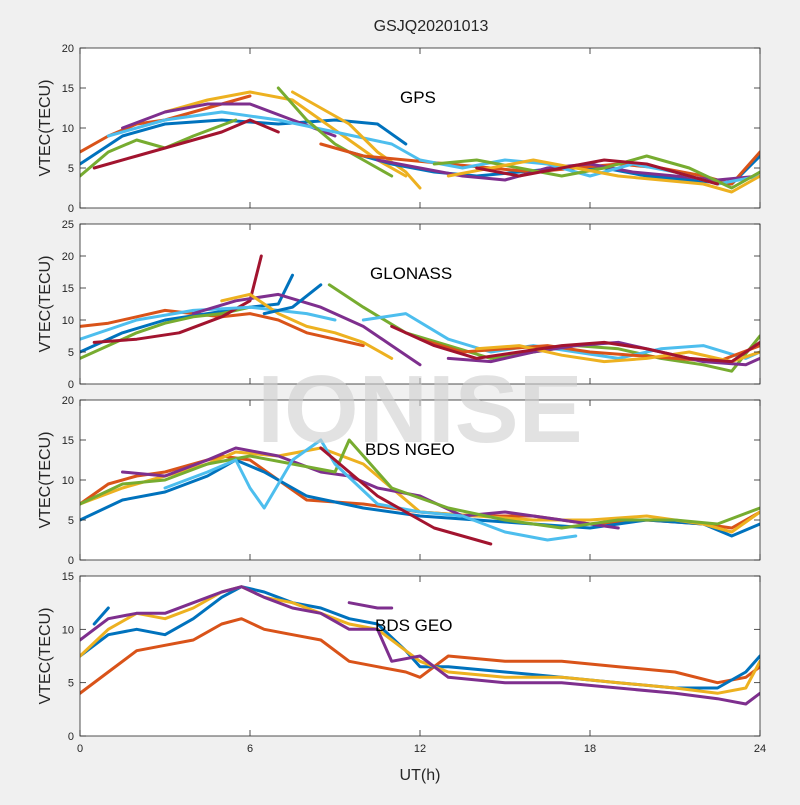 Image resolution: width=800 pixels, height=805 pixels. Describe the element at coordinates (80, 749) in the screenshot. I see `x-tick-label: 0` at that location.